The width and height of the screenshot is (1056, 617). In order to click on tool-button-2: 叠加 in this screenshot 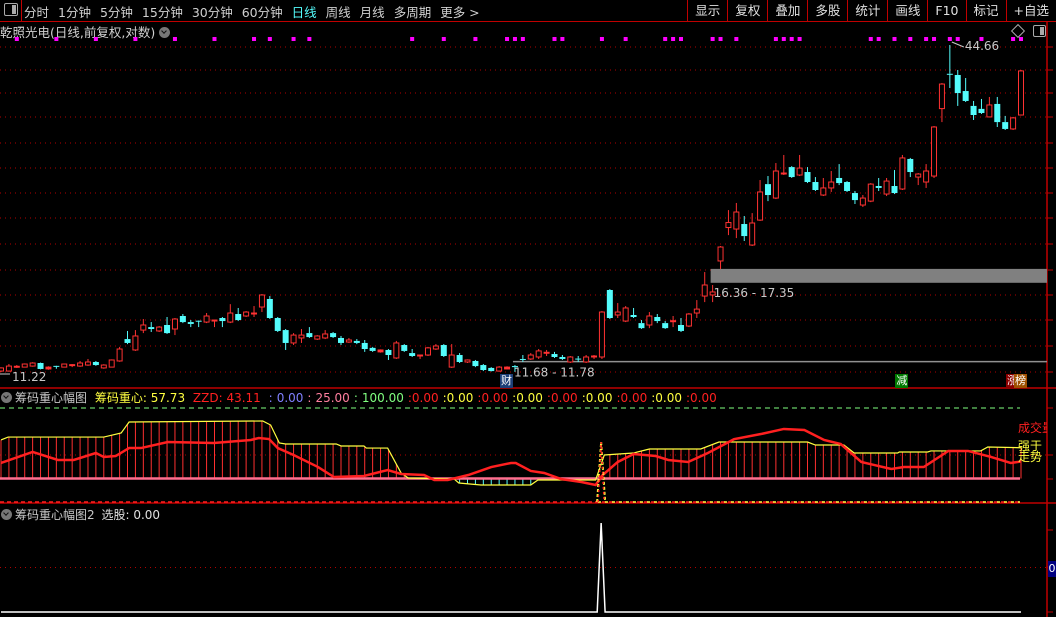, I will do `click(787, 10)`.